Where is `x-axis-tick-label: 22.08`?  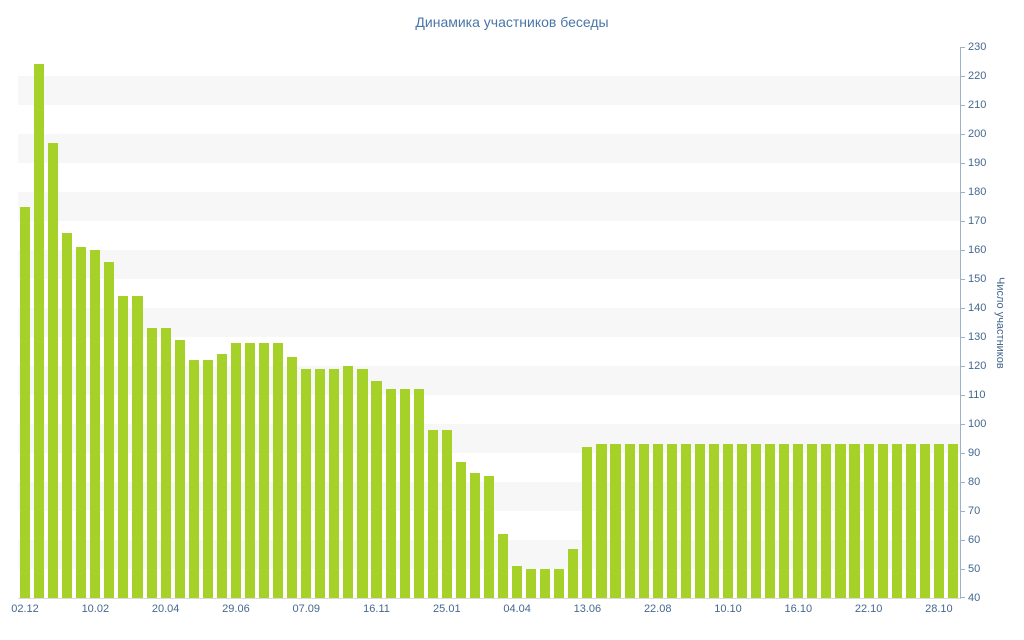
x-axis-tick-label: 22.08 is located at coordinates (657, 609).